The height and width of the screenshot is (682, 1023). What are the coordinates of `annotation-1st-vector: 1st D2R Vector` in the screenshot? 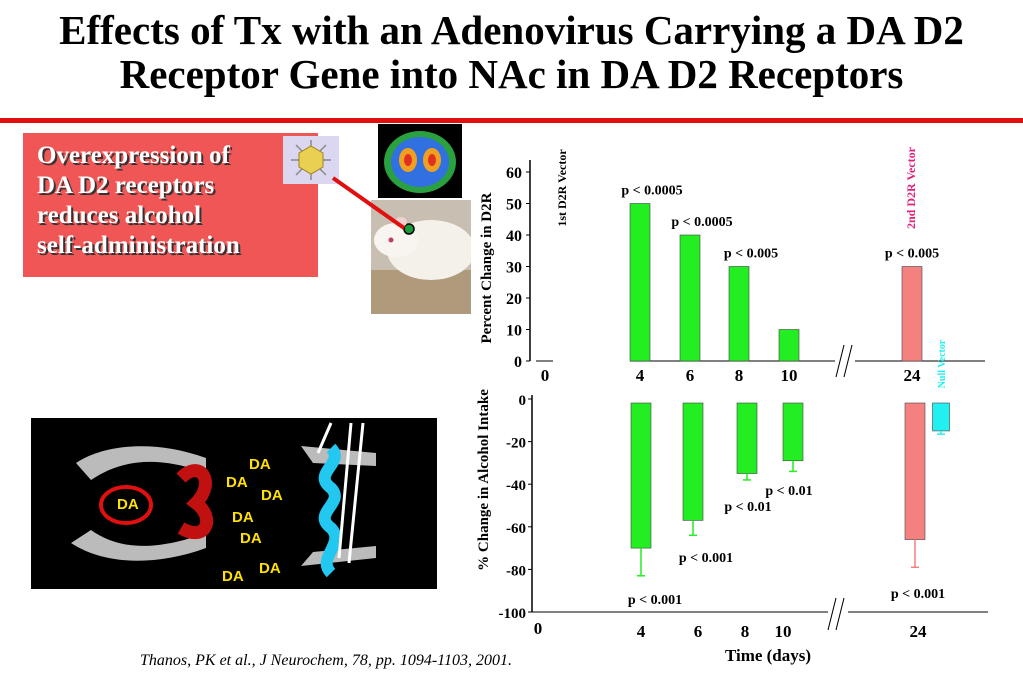 It's located at (562, 188).